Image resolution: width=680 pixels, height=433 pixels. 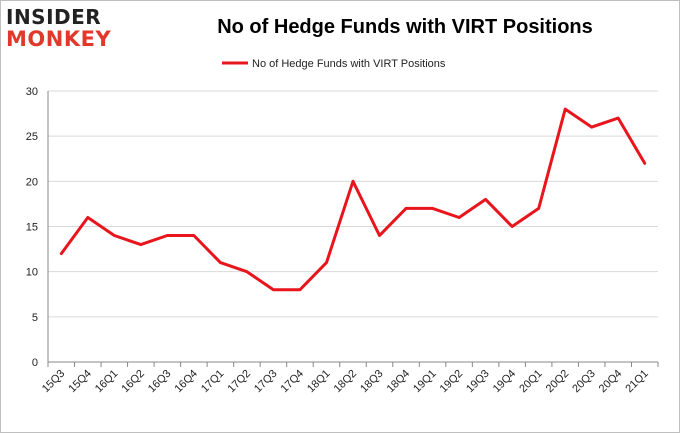 What do you see at coordinates (32, 273) in the screenshot?
I see `y-tick-label: 10` at bounding box center [32, 273].